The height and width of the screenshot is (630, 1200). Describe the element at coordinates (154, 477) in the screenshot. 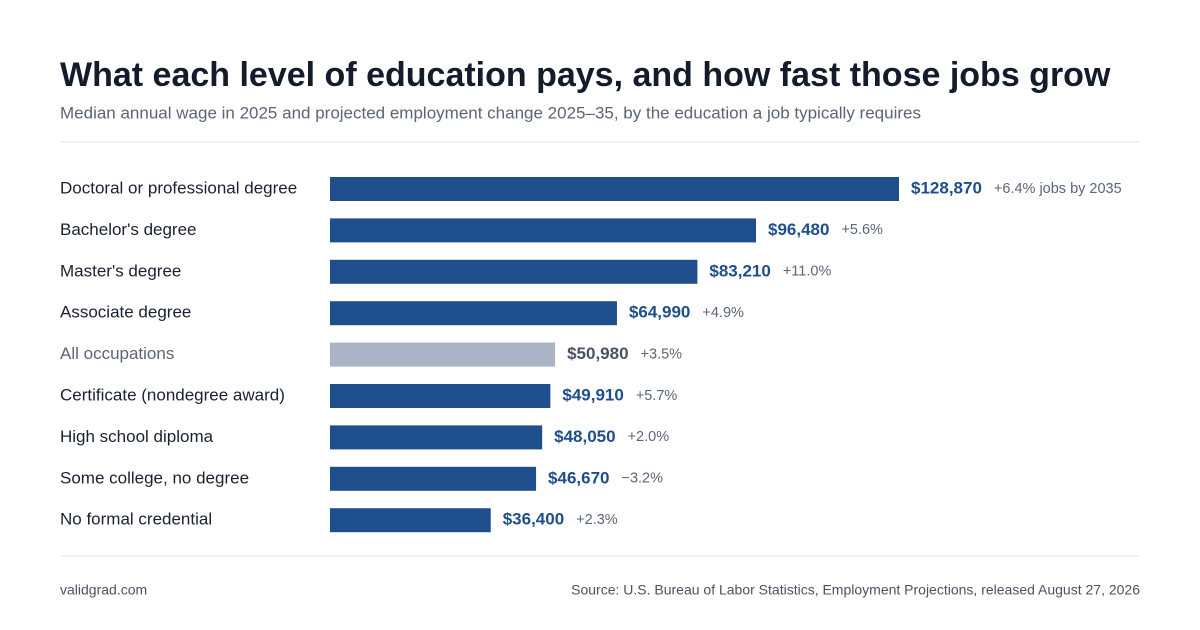

I see `category-label: Some college, no degree` at that location.